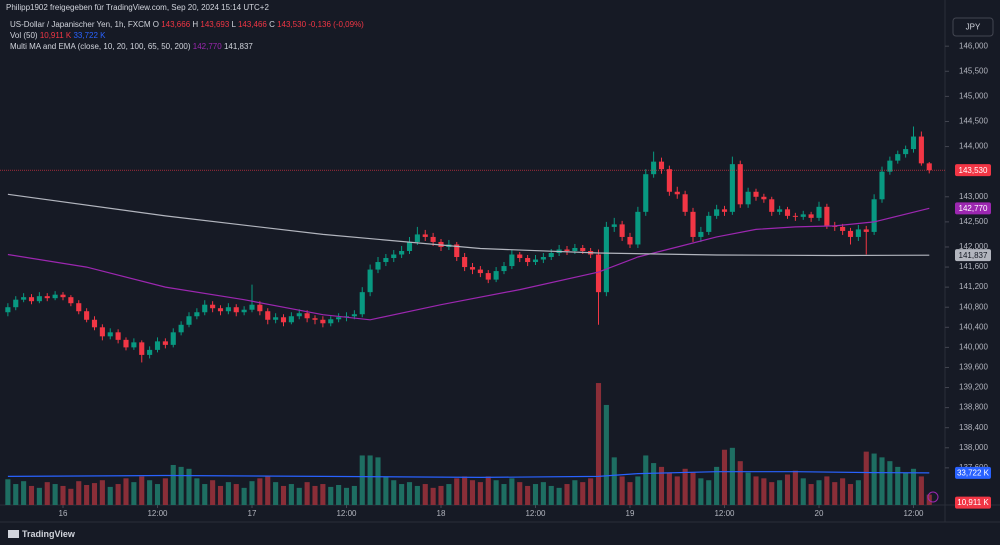 Image resolution: width=1000 pixels, height=545 pixels. What do you see at coordinates (973, 407) in the screenshot?
I see `y-tick-label: 138,800` at bounding box center [973, 407].